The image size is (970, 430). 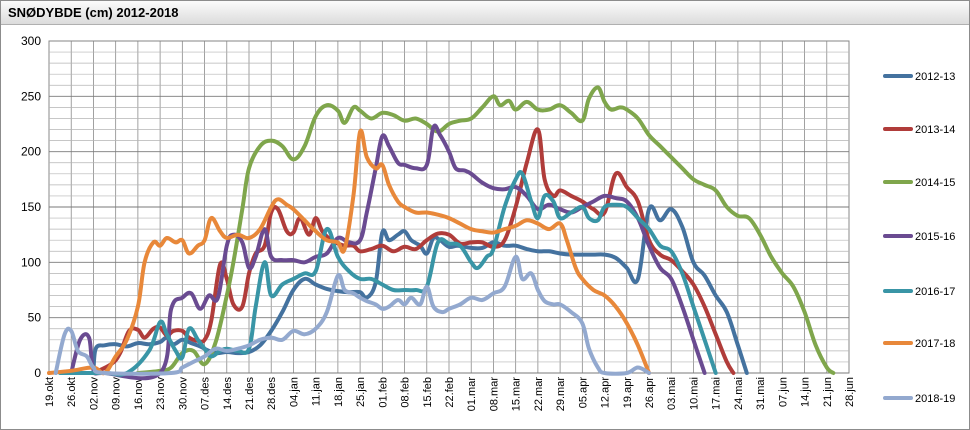 What do you see at coordinates (31, 262) in the screenshot?
I see `y-tick-label: 100` at bounding box center [31, 262].